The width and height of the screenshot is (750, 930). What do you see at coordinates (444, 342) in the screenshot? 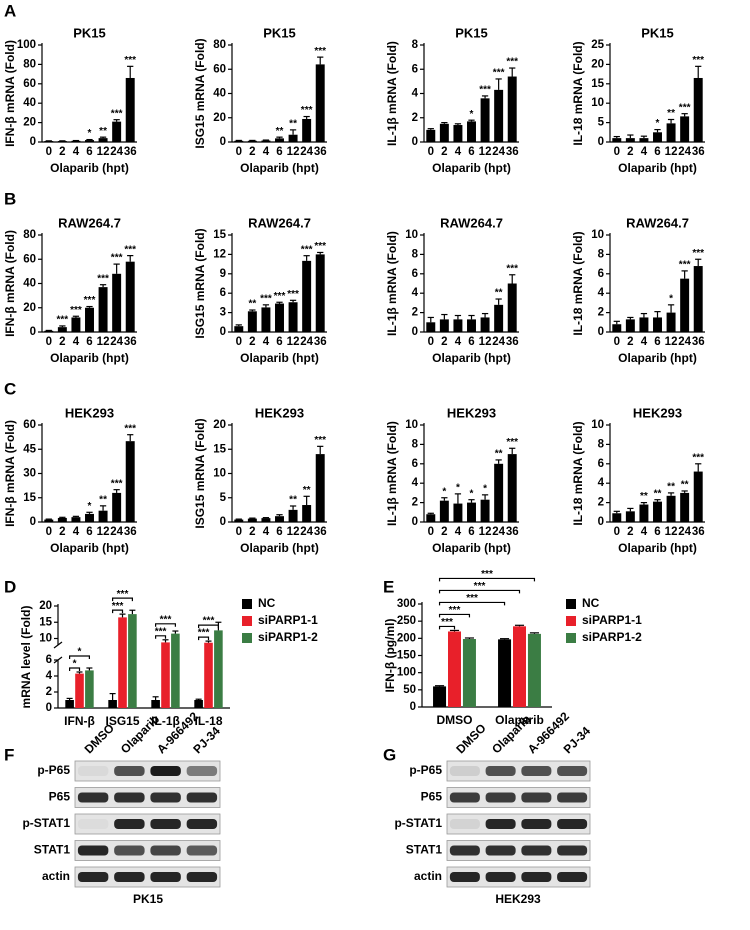
I see `x-tick-label: 2` at bounding box center [444, 342].